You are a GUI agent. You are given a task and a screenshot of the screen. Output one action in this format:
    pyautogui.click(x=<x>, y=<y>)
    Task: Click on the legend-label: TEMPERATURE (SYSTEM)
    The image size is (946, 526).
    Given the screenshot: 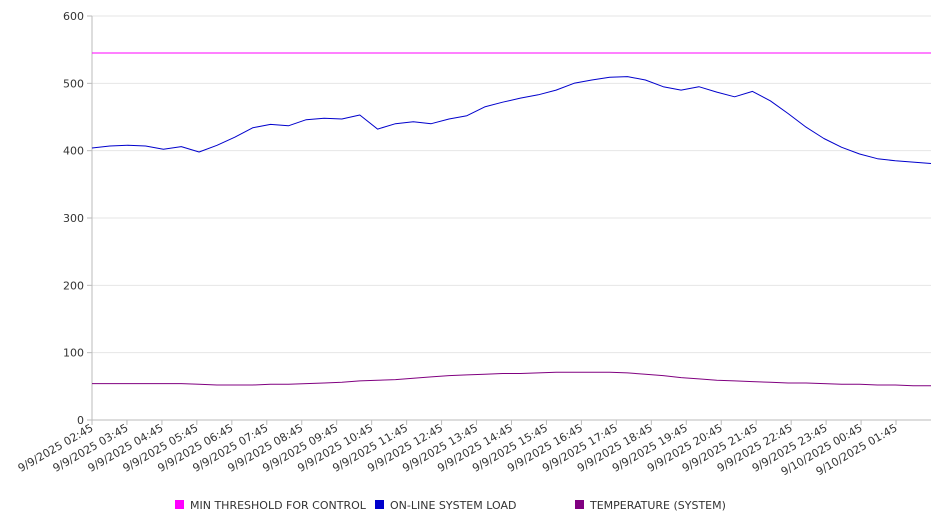 What is the action you would take?
    pyautogui.click(x=657, y=505)
    